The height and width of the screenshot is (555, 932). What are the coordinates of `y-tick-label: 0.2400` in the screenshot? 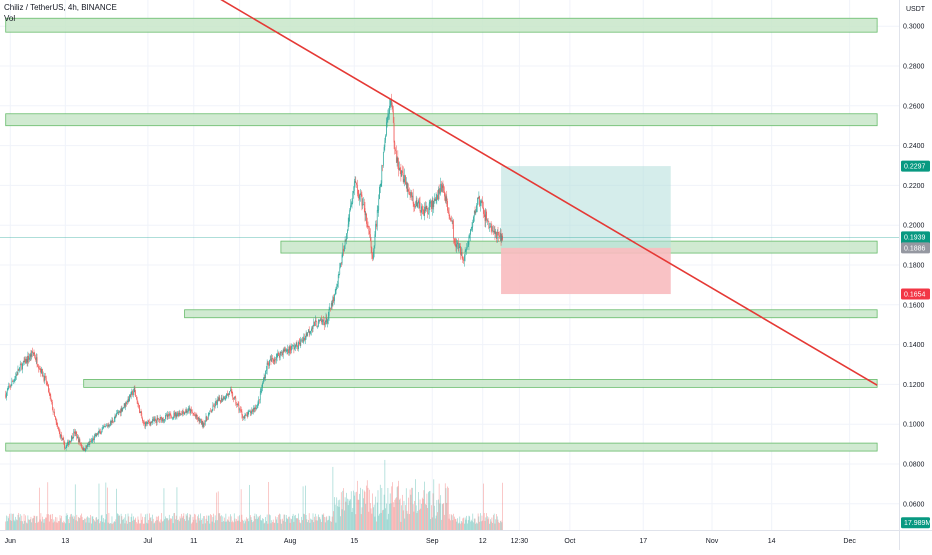 It's located at (914, 146).